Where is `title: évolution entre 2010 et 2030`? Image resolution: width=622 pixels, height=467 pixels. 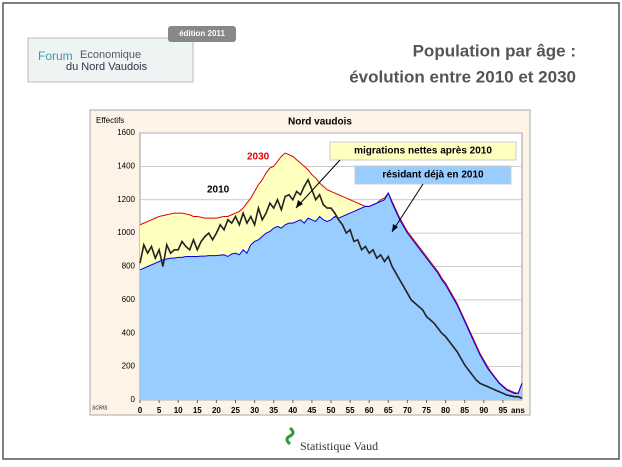 title: évolution entre 2010 et 2030 is located at coordinates (462, 76).